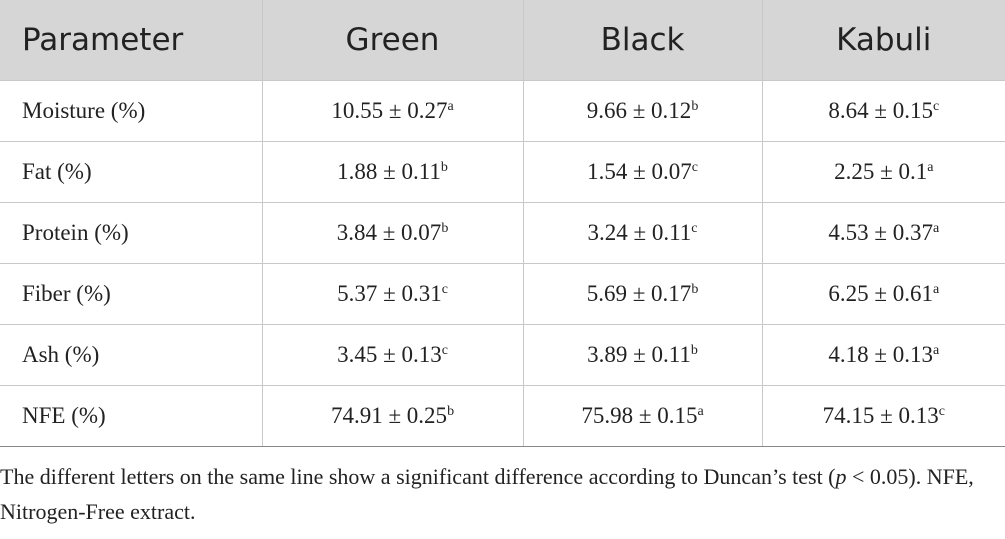  I want to click on header-cell: Black, so click(642, 40).